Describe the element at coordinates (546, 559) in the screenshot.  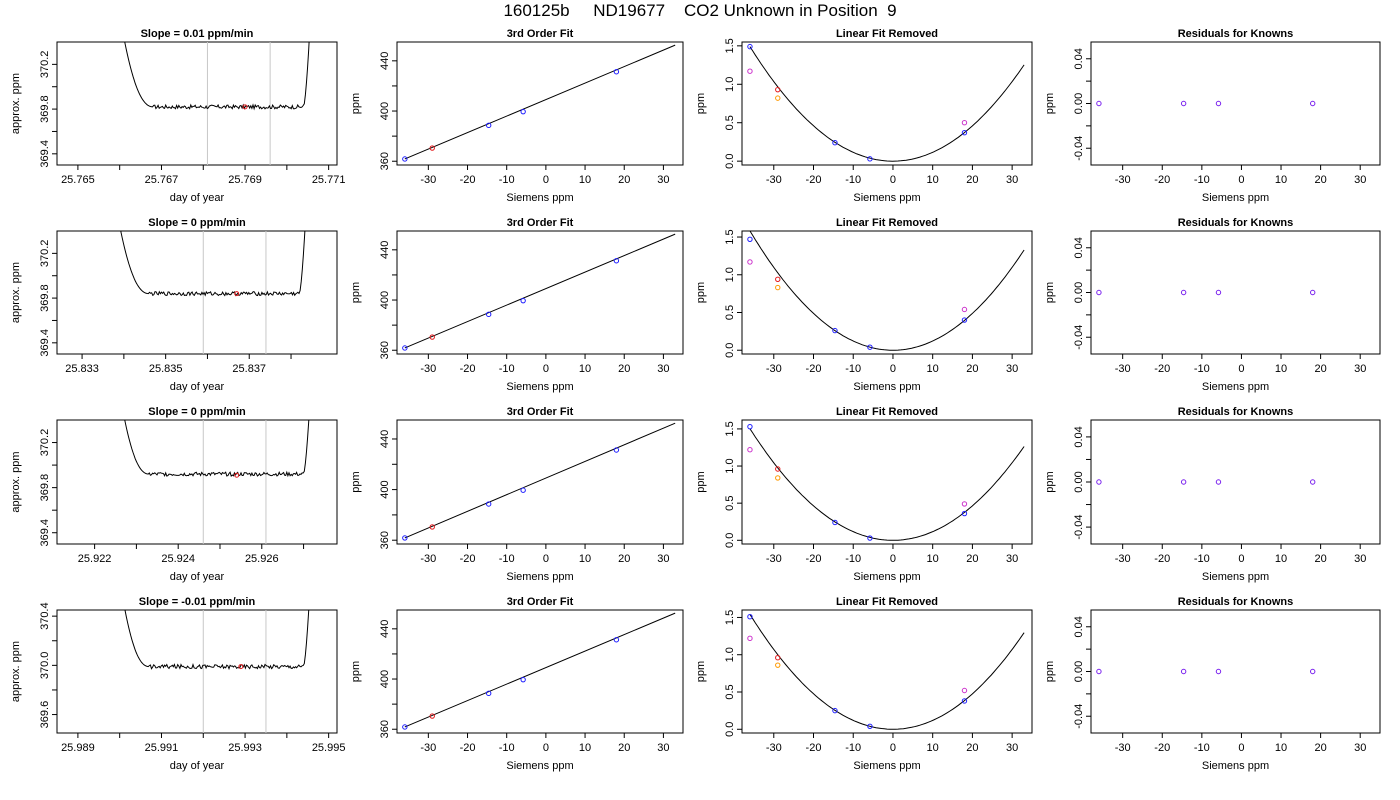
I see `x-tick-label: 0` at that location.